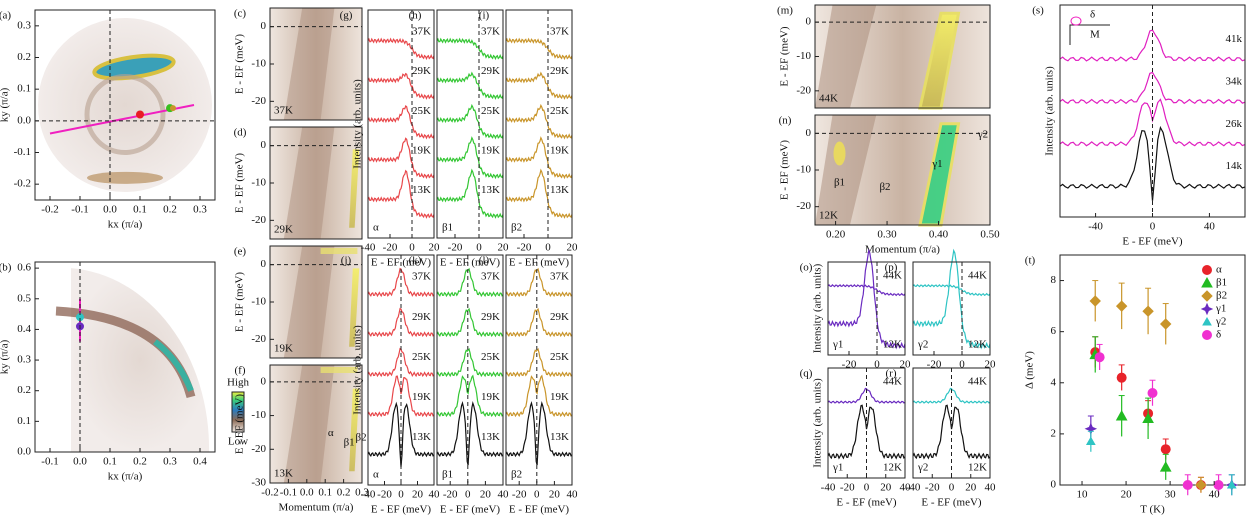 Image resolution: width=1258 pixels, height=525 pixels. I want to click on temperature-label: 37K, so click(421, 32).